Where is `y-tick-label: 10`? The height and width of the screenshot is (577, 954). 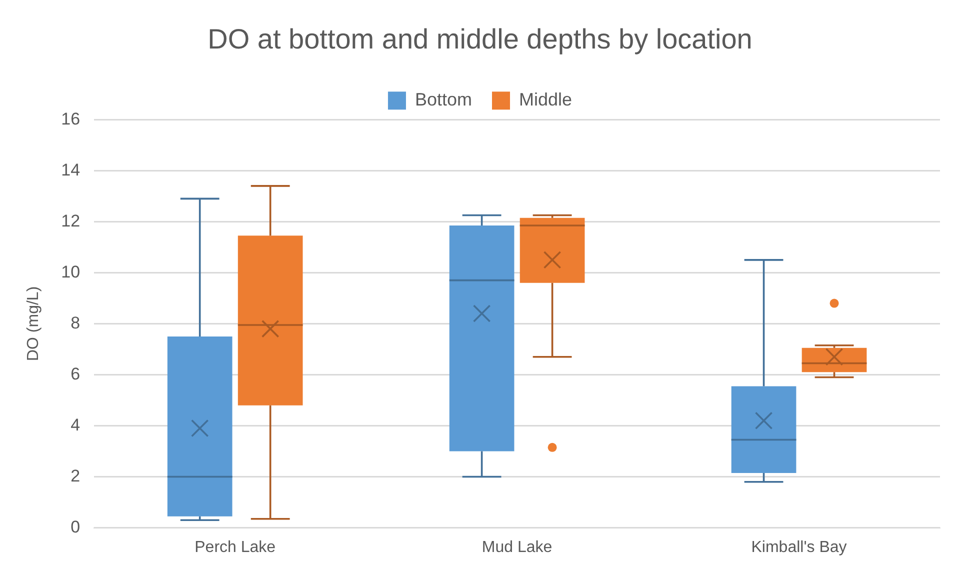
y-tick-label: 10 is located at coordinates (70, 272).